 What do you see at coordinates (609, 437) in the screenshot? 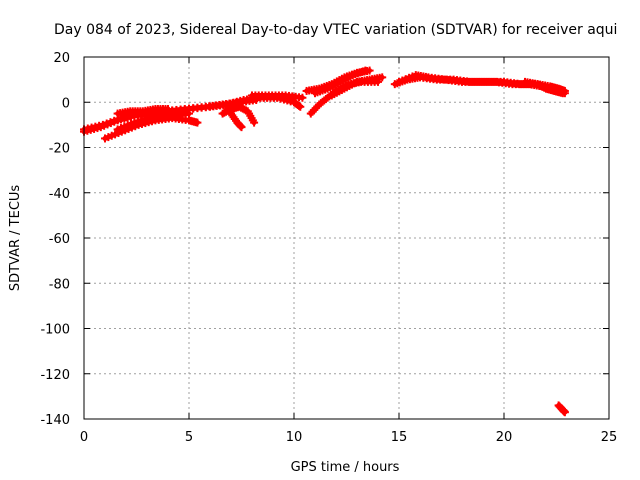
I see `x-tick-label: 25` at bounding box center [609, 437].